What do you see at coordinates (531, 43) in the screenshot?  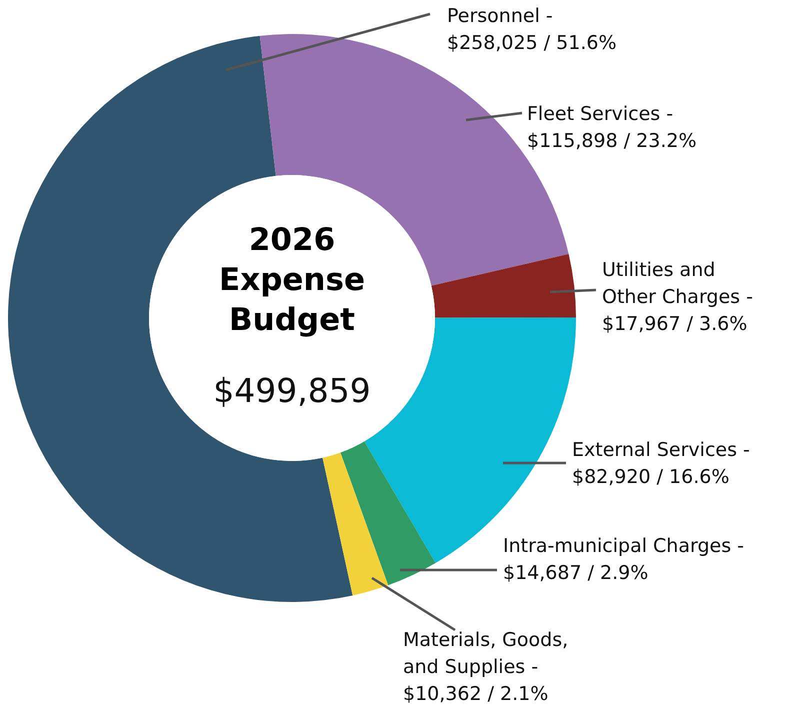 I see `data-label: $258,025 / 51.6%` at bounding box center [531, 43].